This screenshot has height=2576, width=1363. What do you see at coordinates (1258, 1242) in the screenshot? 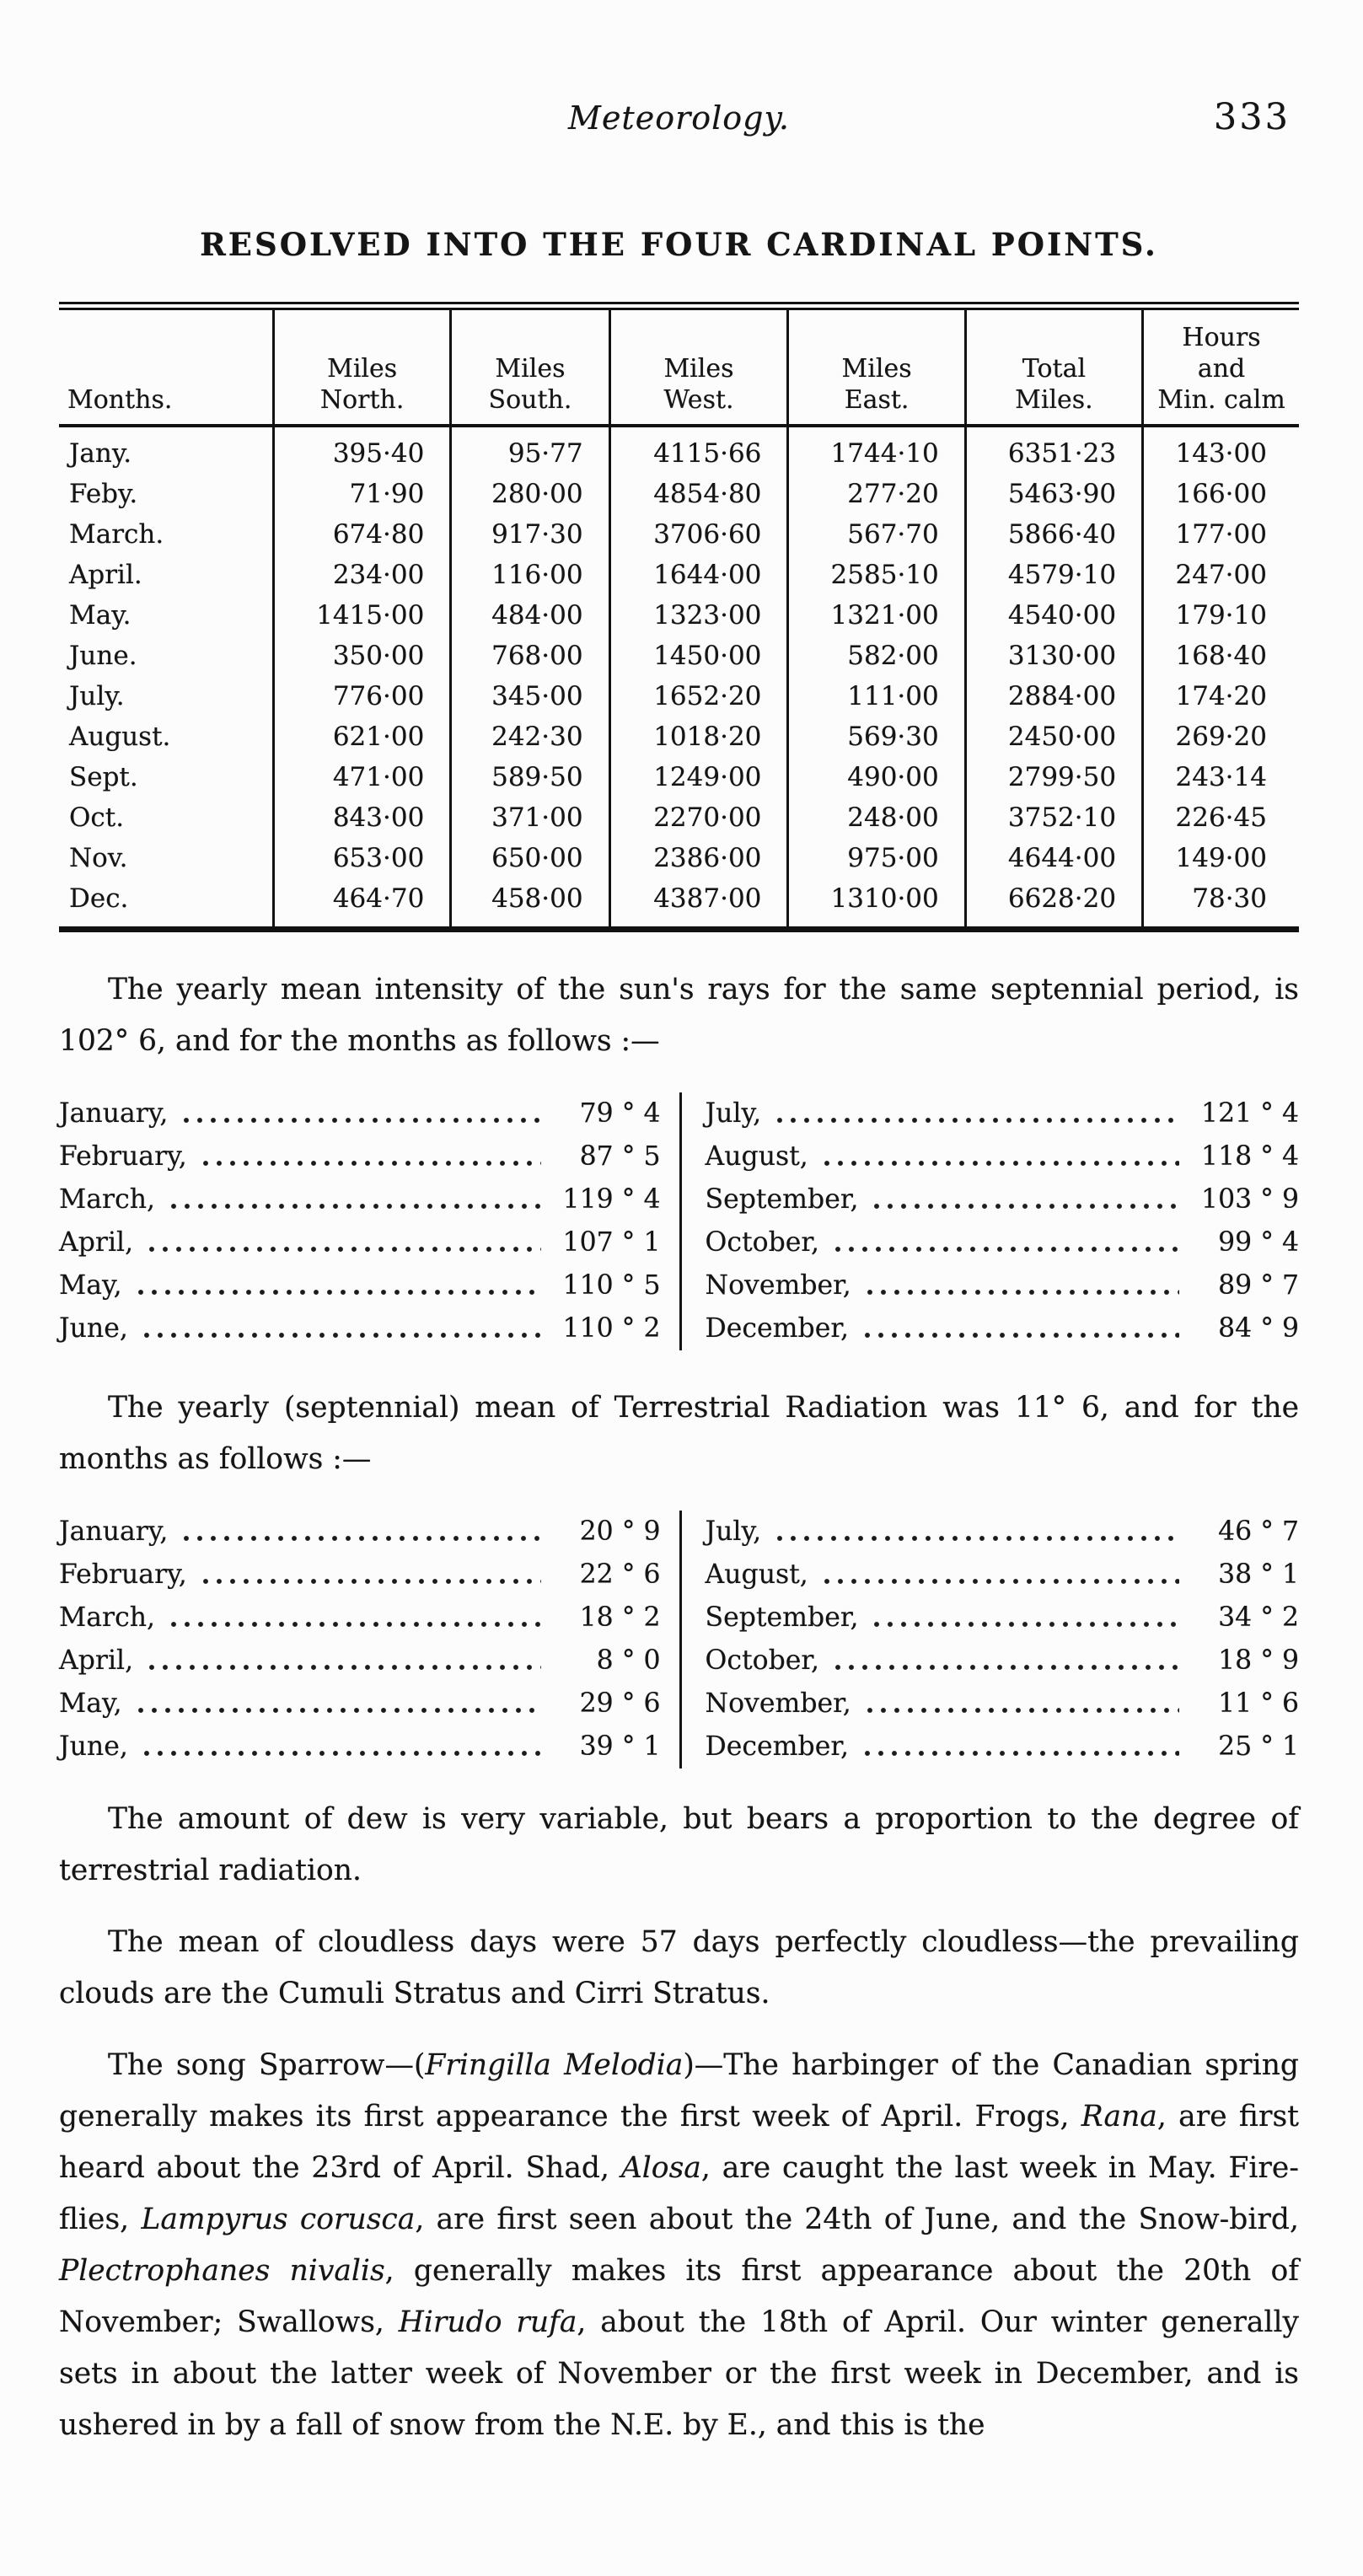
I see `degree-value: 99 ° 4` at bounding box center [1258, 1242].